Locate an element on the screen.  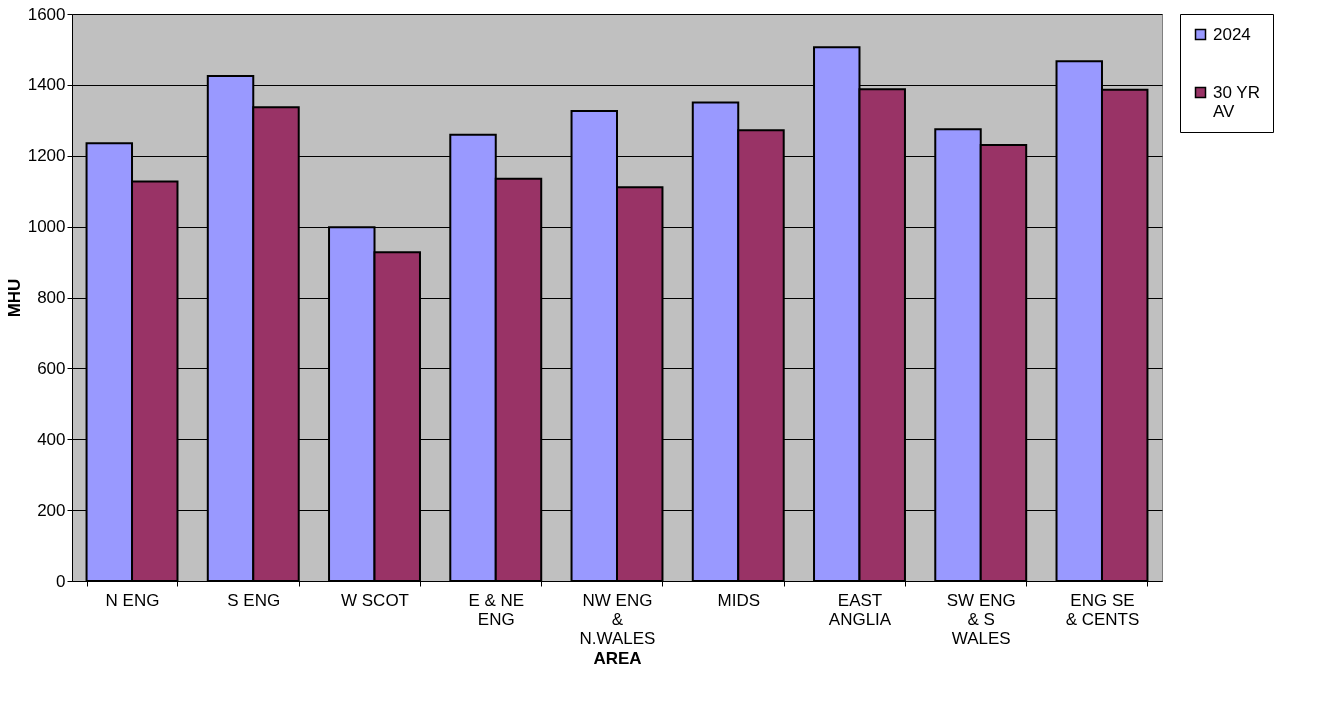
y-tick-label: 1400 is located at coordinates (46, 85).